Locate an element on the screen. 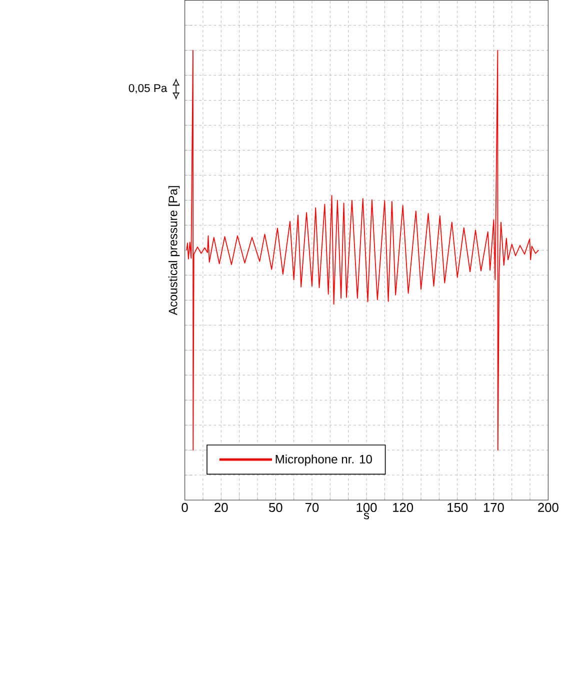 This screenshot has height=676, width=562. x-tick-label: 100 is located at coordinates (366, 507).